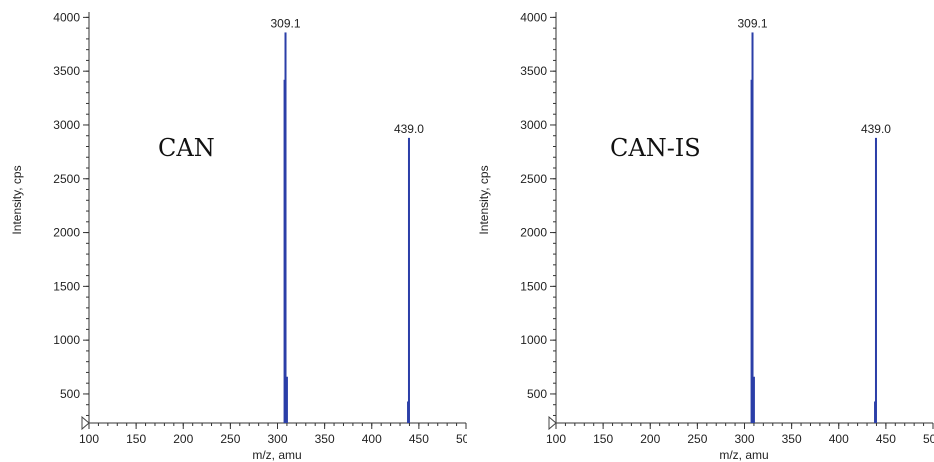 The image size is (934, 462). I want to click on chart-title: CAN-IS, so click(655, 148).